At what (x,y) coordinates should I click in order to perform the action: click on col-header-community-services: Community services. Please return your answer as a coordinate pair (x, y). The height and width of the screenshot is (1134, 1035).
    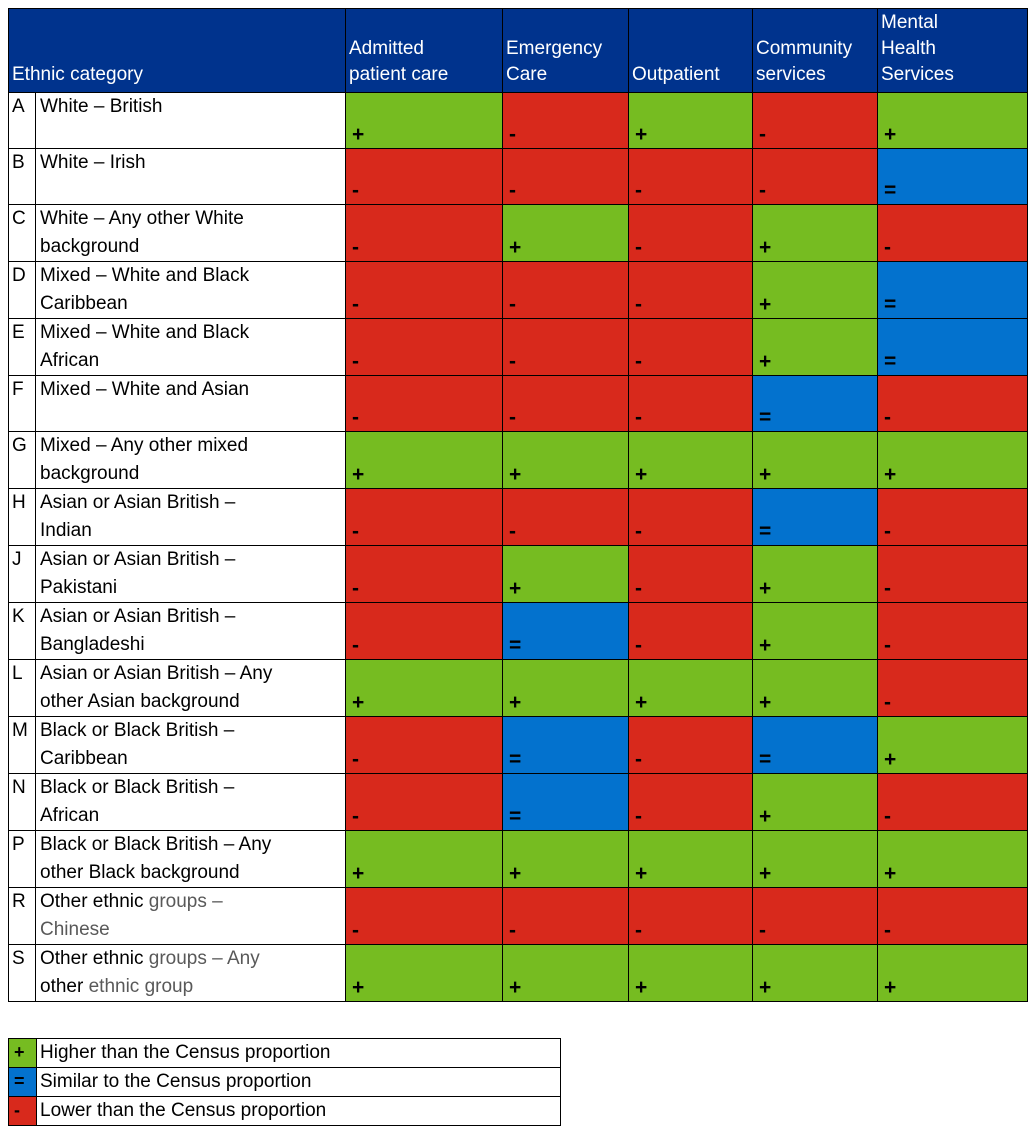
    Looking at the image, I should click on (815, 50).